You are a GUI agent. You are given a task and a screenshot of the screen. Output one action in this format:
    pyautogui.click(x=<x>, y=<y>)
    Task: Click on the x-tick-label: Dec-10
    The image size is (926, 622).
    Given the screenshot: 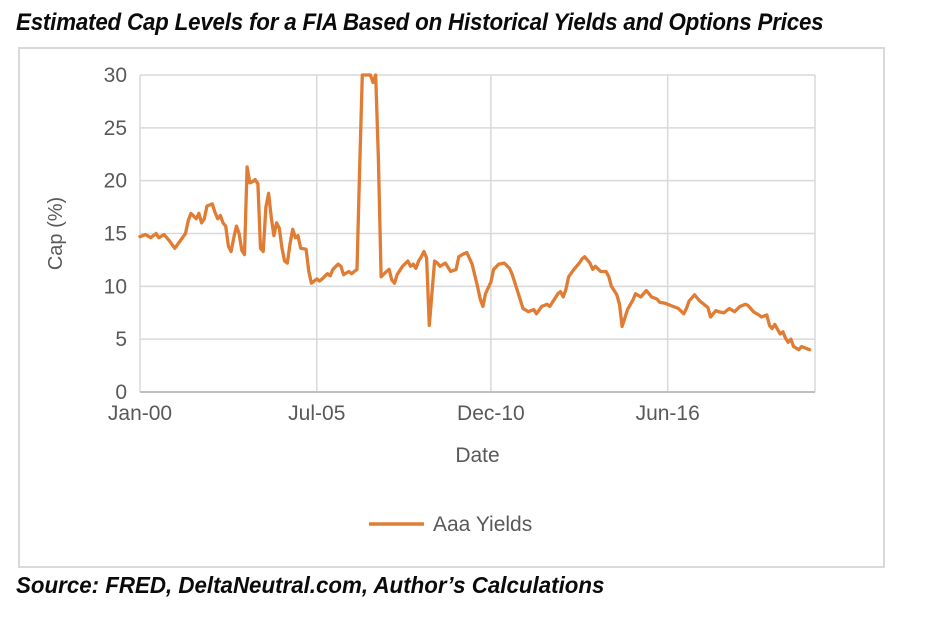 What is the action you would take?
    pyautogui.click(x=491, y=413)
    